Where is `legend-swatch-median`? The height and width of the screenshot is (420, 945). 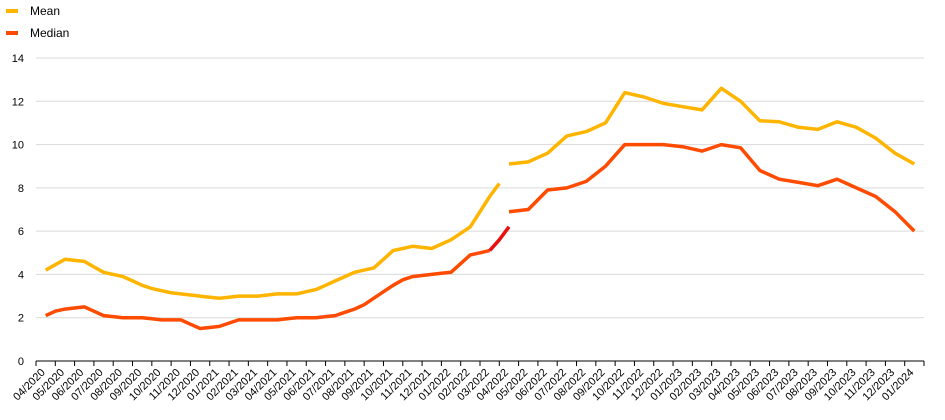 legend-swatch-median is located at coordinates (12, 33).